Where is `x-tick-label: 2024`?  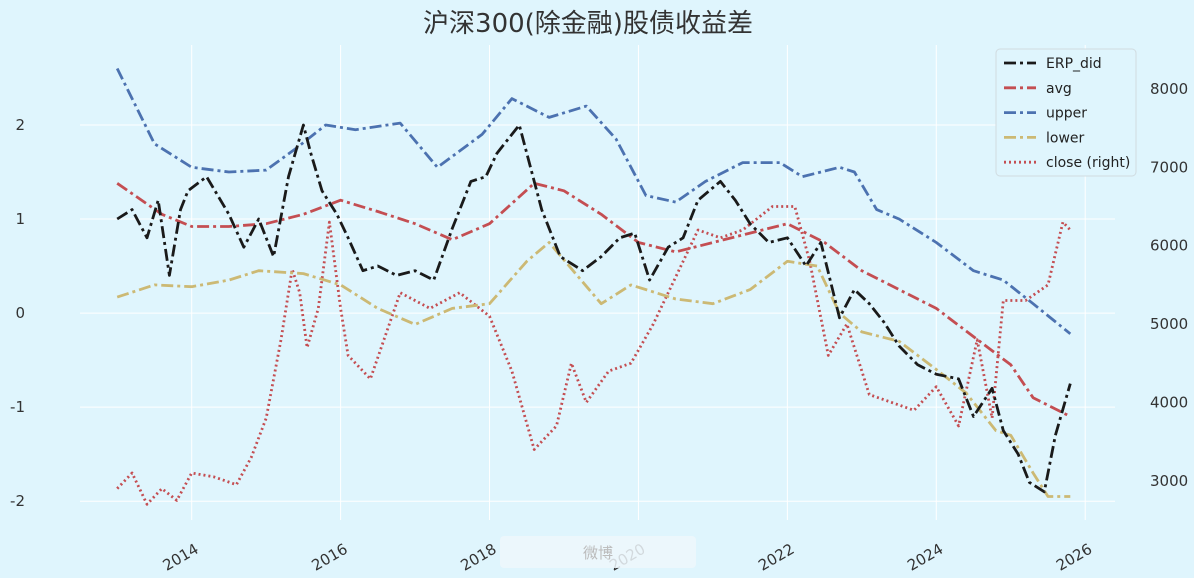
x-tick-label: 2024 is located at coordinates (925, 557).